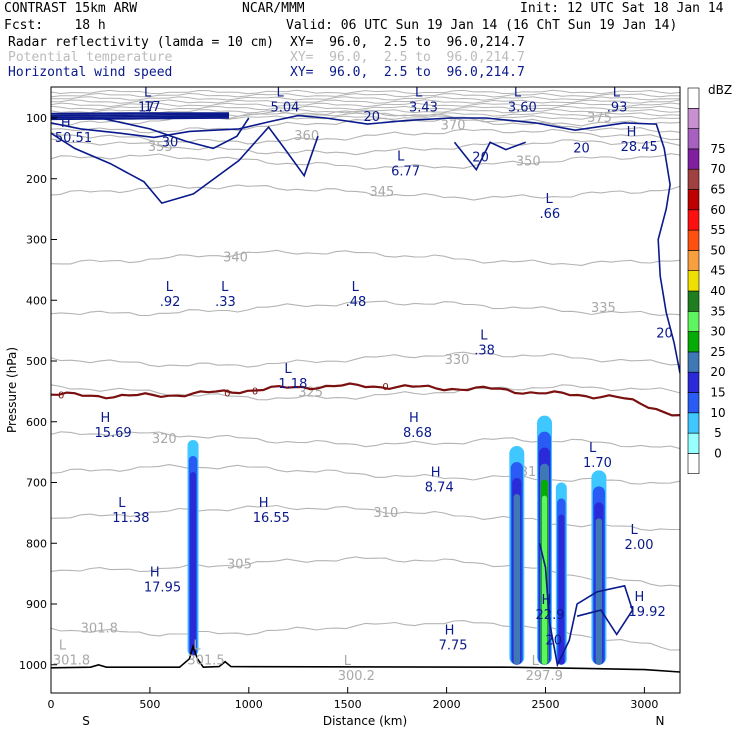 This screenshot has width=740, height=740. What do you see at coordinates (550, 615) in the screenshot?
I see `extremum-value: 22.9` at bounding box center [550, 615].